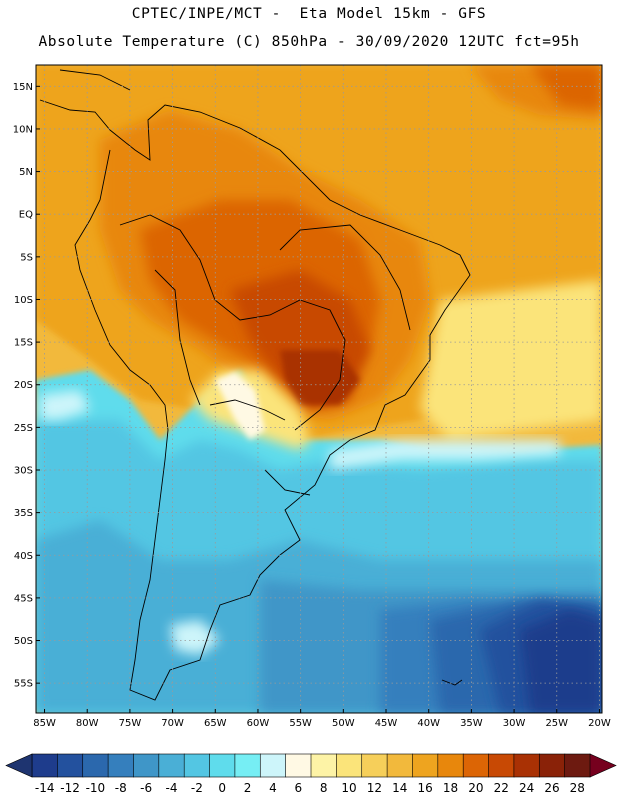 Image resolution: width=618 pixels, height=800 pixels. Describe the element at coordinates (23, 87) in the screenshot. I see `lat-tick-label: 15N` at that location.